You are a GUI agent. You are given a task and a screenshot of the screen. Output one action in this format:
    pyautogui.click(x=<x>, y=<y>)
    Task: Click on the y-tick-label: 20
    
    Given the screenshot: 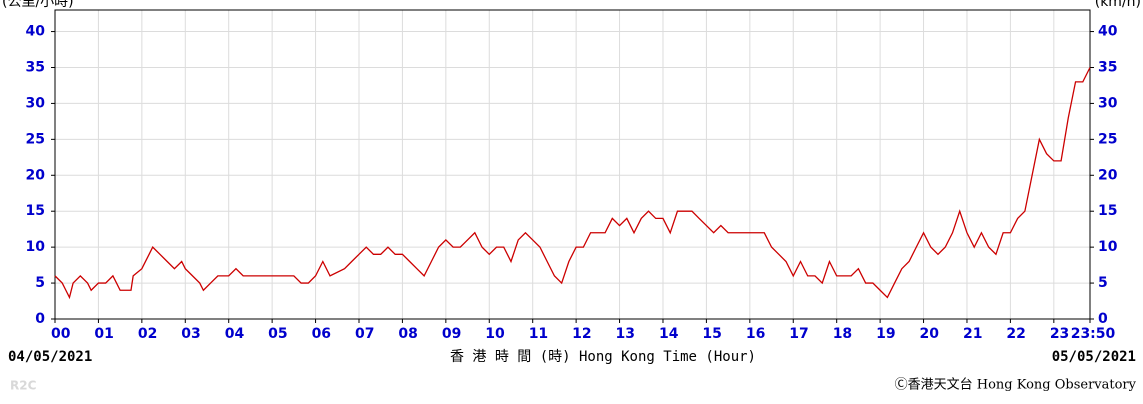 What is the action you would take?
    pyautogui.click(x=36, y=175)
    